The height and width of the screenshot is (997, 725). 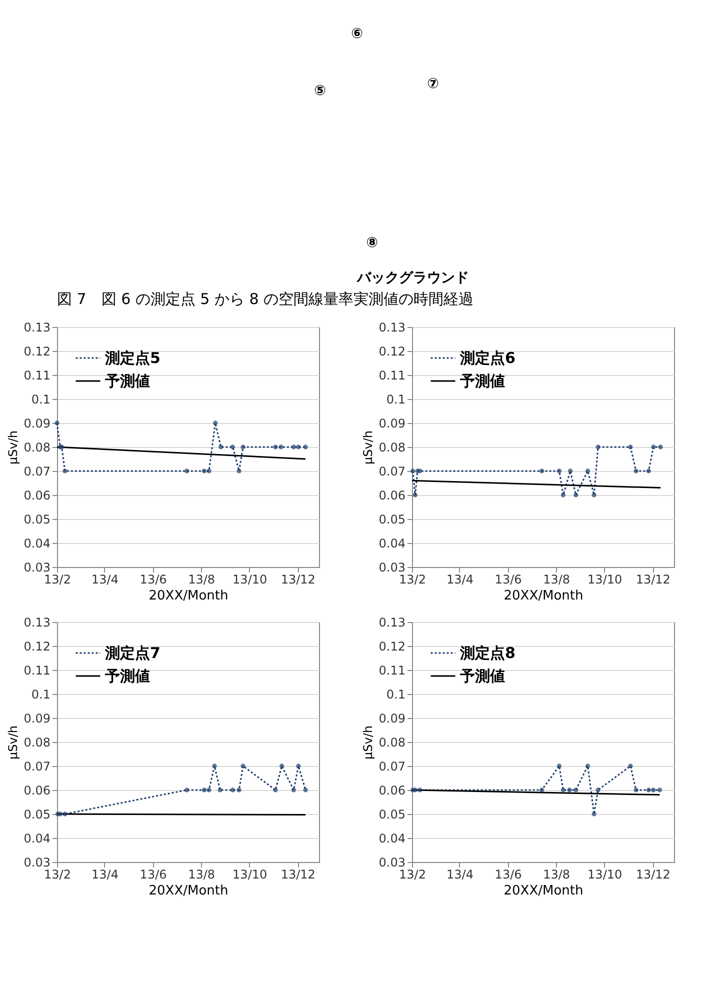 What do you see at coordinates (433, 84) in the screenshot?
I see `text: ⑦` at bounding box center [433, 84].